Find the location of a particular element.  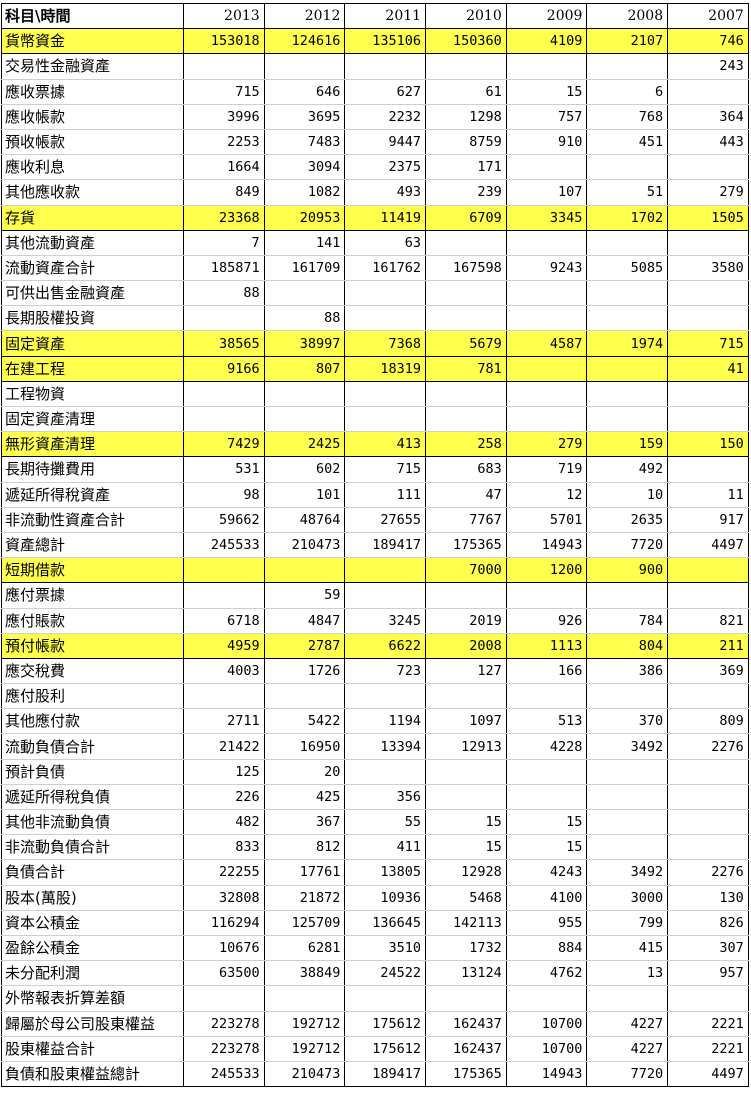

value-cell: 2425 is located at coordinates (305, 444).